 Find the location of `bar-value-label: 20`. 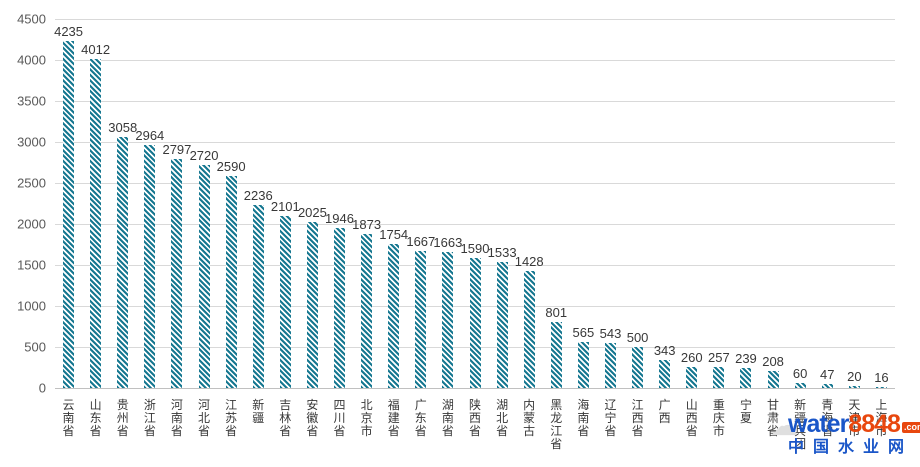

bar-value-label: 20 is located at coordinates (854, 377).